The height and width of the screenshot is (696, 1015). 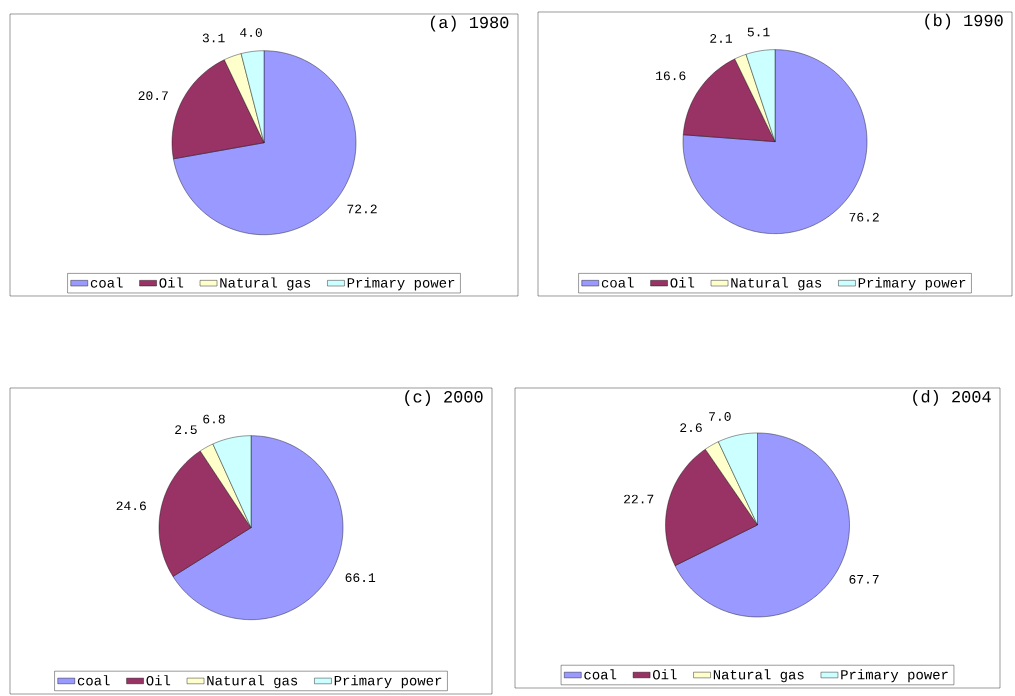 What do you see at coordinates (639, 499) in the screenshot?
I see `data-label: 22.7` at bounding box center [639, 499].